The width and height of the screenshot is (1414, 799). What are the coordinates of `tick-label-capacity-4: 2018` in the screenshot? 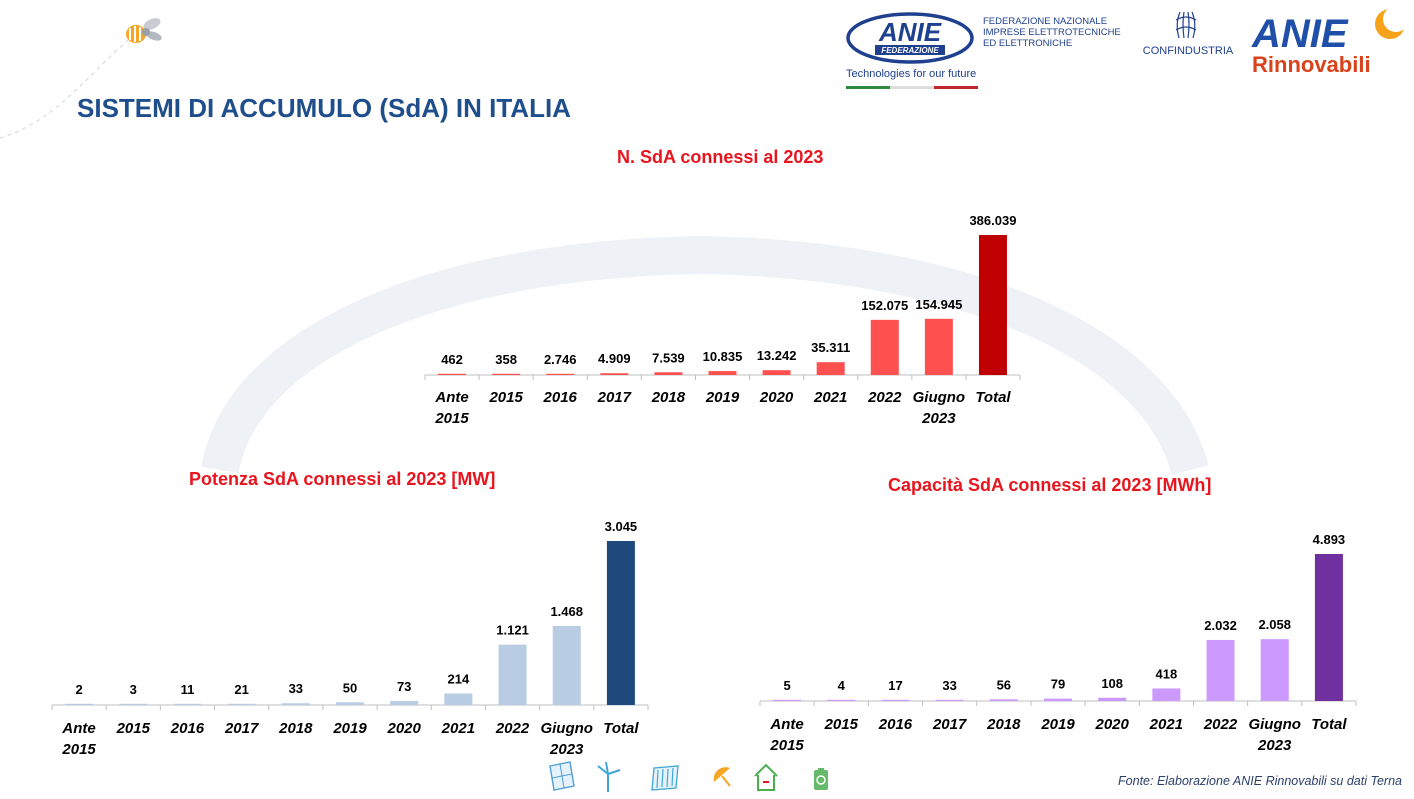 It's located at (1003, 724).